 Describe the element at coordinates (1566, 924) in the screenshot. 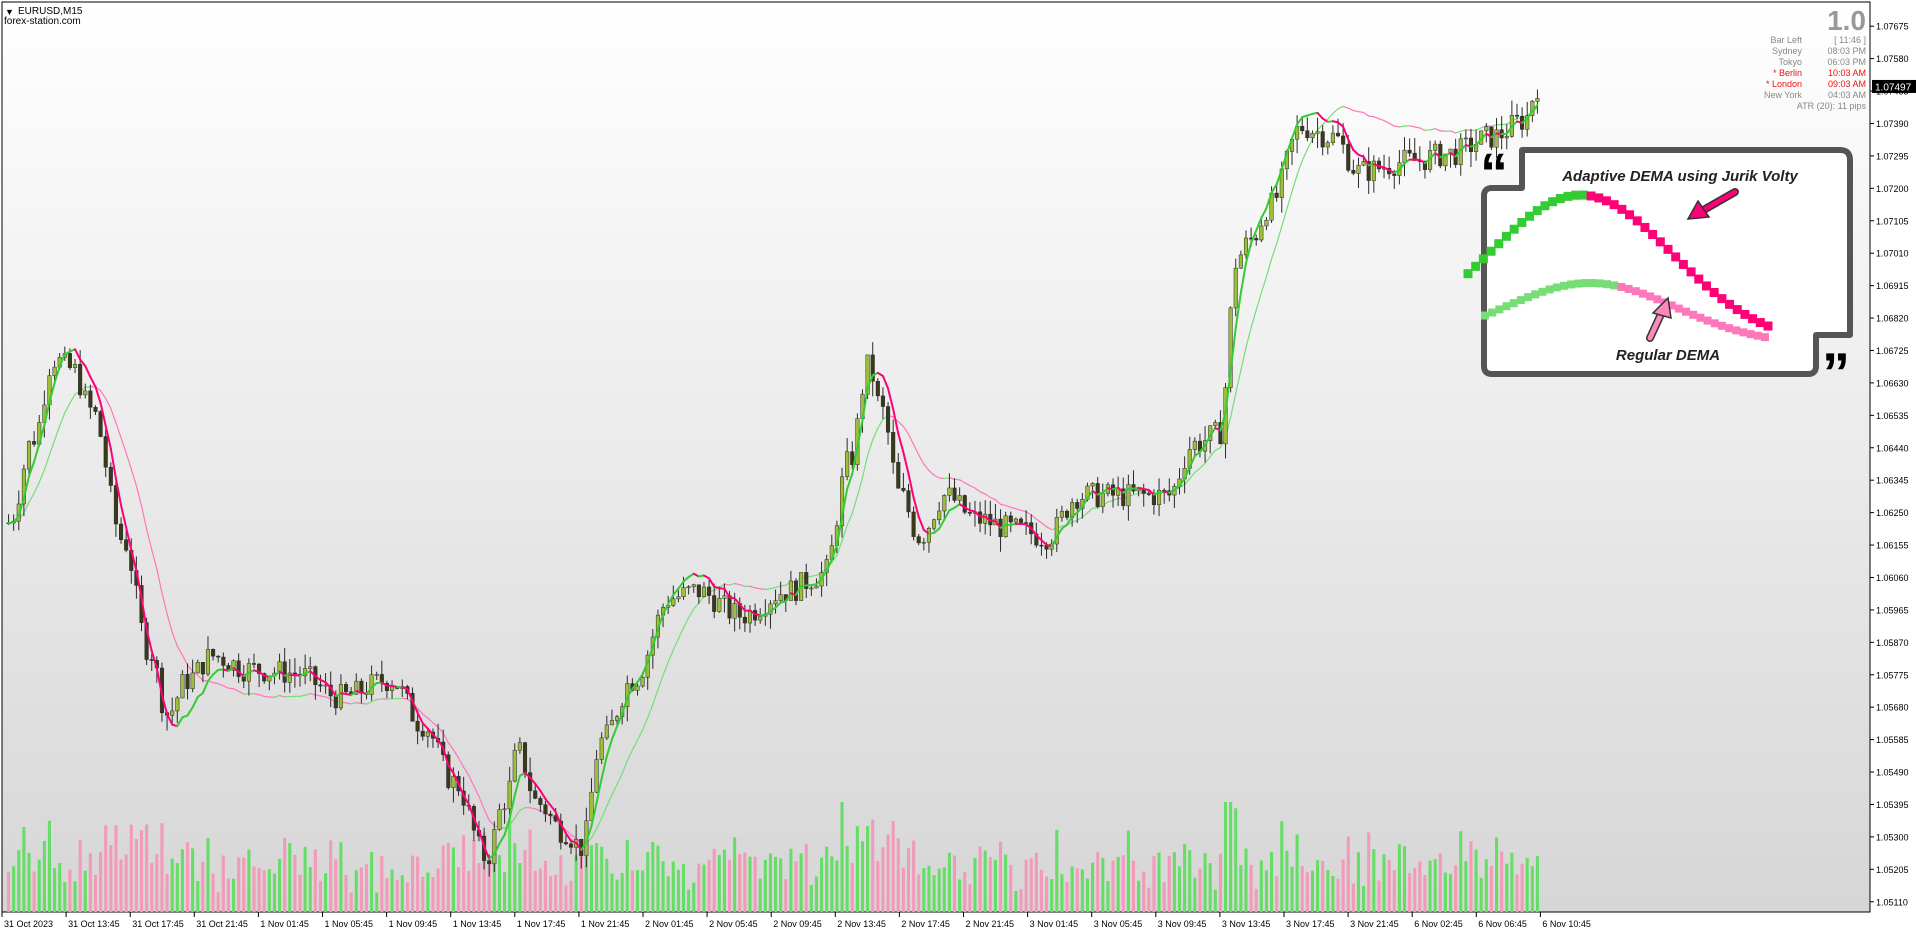

I see `time-tick-label: 6 Nov 10:45` at that location.